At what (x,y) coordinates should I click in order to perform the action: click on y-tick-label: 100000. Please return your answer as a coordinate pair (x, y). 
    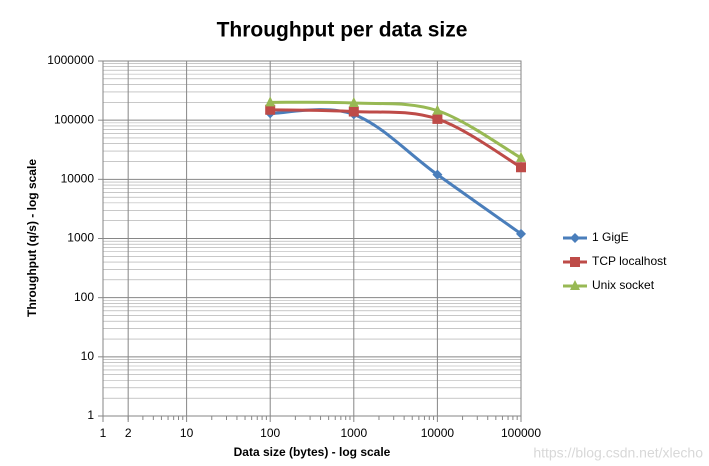
    Looking at the image, I should click on (74, 119).